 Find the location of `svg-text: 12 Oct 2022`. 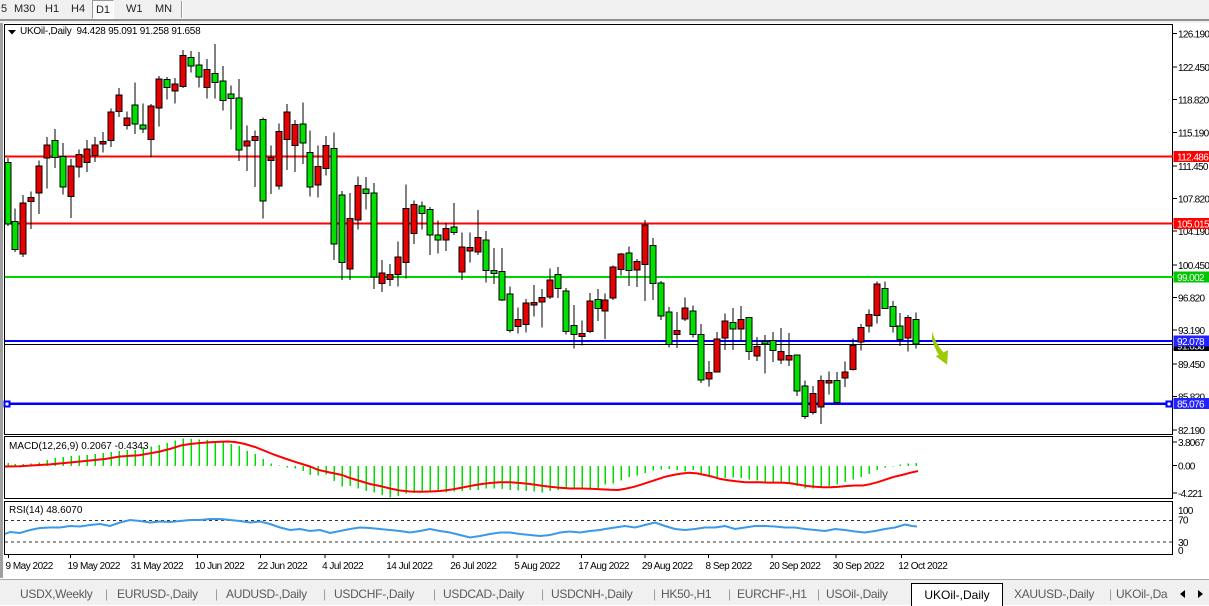

svg-text: 12 Oct 2022 is located at coordinates (923, 566).